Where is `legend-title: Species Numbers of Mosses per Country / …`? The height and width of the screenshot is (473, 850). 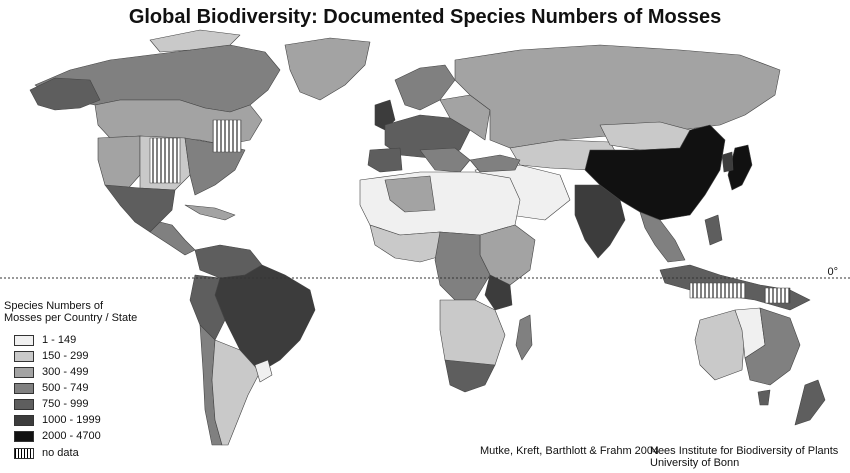 legend-title: Species Numbers of Mosses per Country / … is located at coordinates (89, 312).